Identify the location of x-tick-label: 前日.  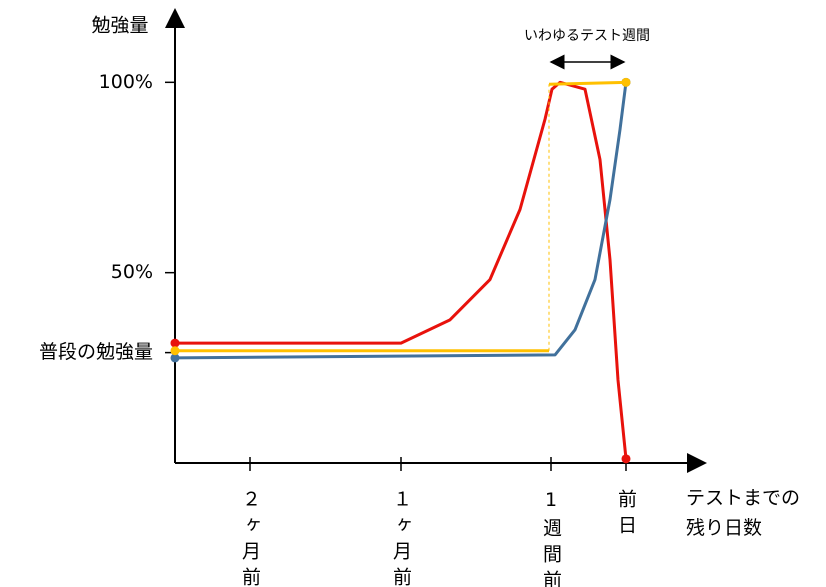
(626, 515).